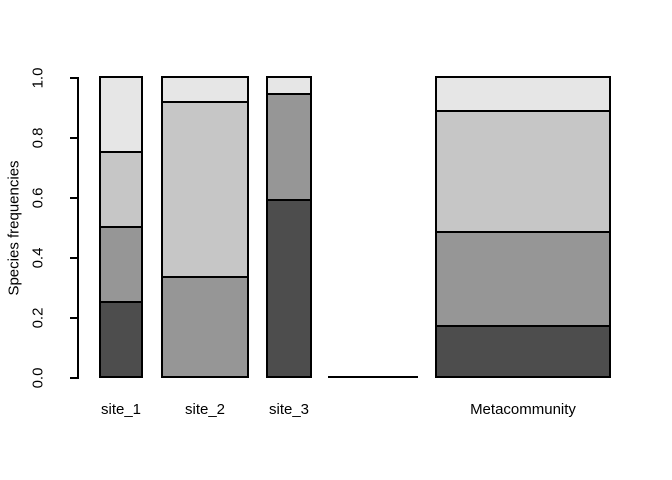 The image size is (672, 480). I want to click on bar-segment-site_2-species-2-medium, so click(205, 327).